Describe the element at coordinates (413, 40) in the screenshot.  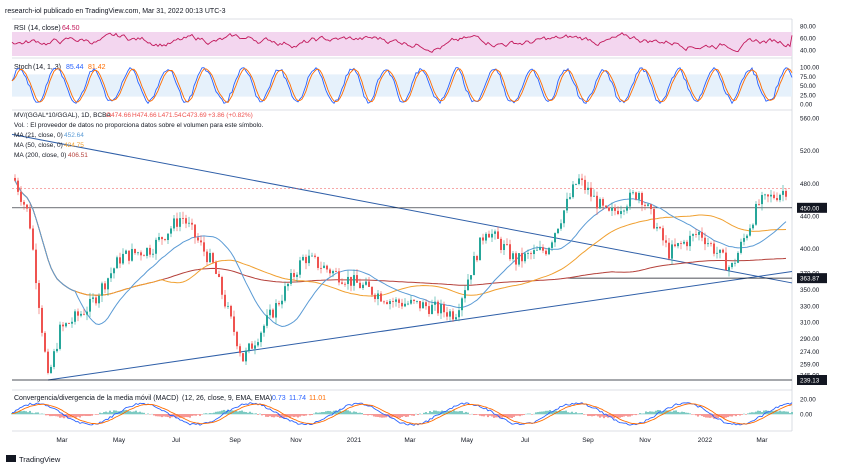
I see `rsi-panel: RSI (14, close) 64.50 80.00 60.00 40.00` at that location.